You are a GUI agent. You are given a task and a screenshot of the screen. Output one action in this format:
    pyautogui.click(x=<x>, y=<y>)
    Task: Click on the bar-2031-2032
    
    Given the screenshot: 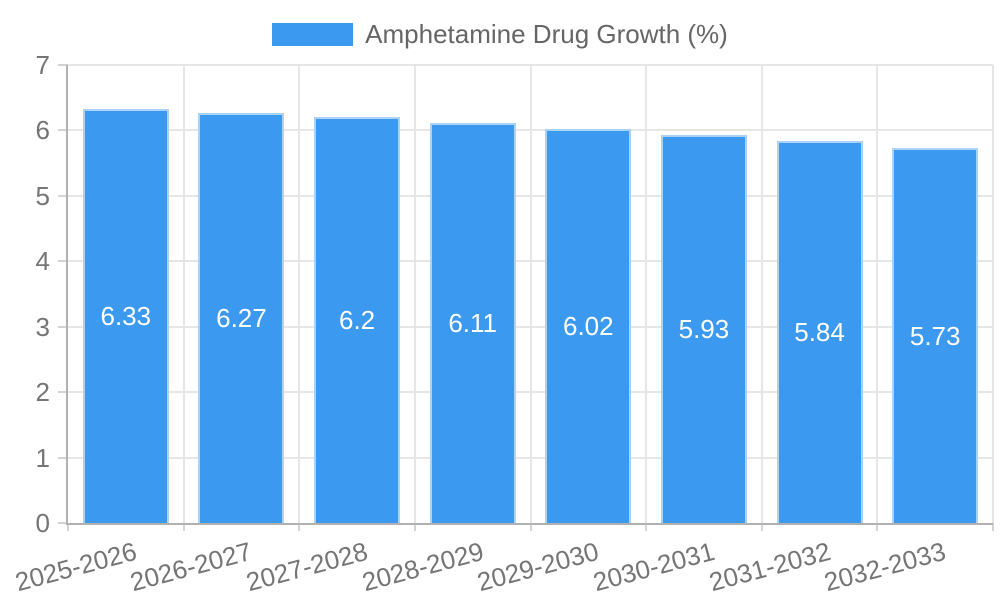 What is the action you would take?
    pyautogui.click(x=819, y=331)
    